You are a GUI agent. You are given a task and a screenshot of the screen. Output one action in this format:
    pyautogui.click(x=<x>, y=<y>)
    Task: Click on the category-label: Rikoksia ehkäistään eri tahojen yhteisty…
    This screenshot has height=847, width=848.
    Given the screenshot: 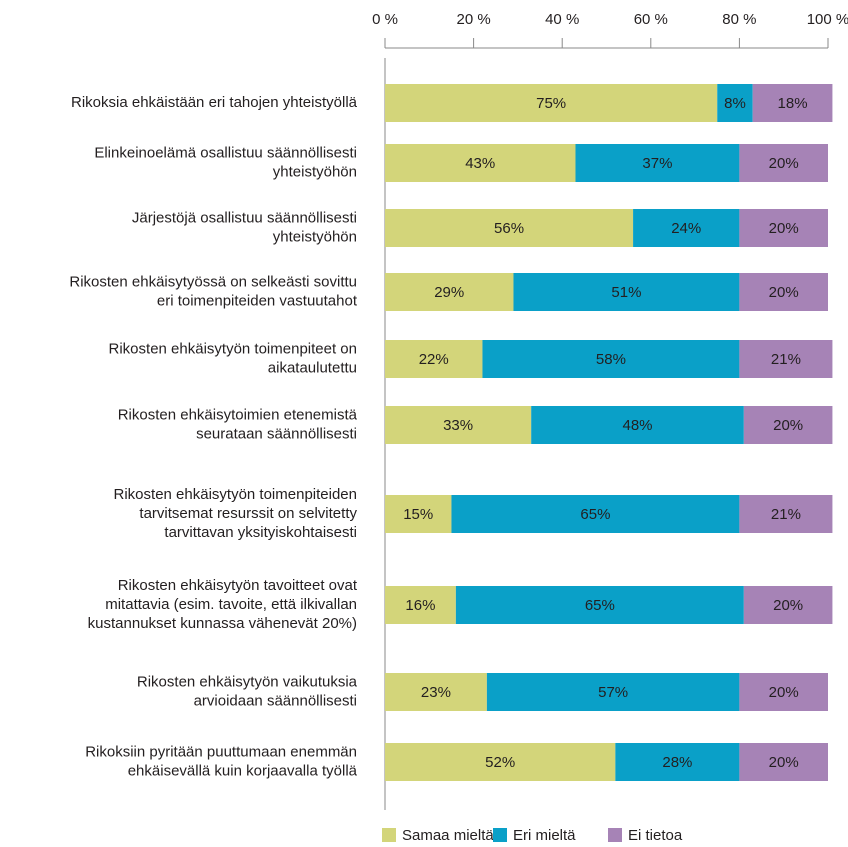 What is the action you would take?
    pyautogui.click(x=214, y=102)
    